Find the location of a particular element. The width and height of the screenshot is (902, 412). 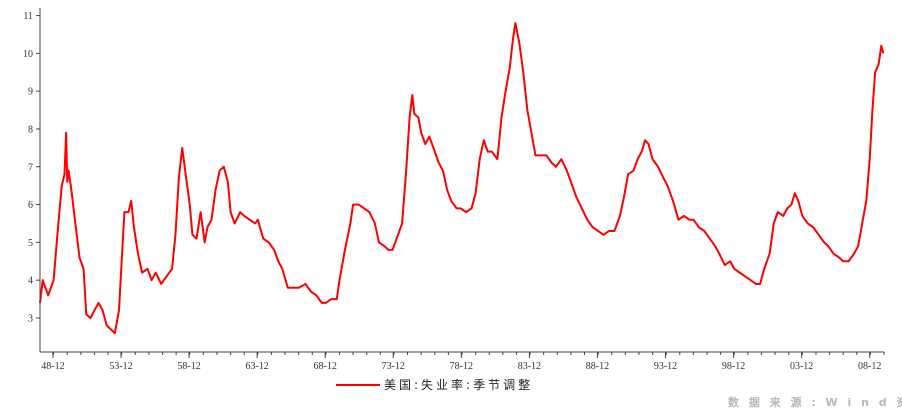

source-note: 数 据 来 源 : W i n d 资 讯 is located at coordinates (815, 402).